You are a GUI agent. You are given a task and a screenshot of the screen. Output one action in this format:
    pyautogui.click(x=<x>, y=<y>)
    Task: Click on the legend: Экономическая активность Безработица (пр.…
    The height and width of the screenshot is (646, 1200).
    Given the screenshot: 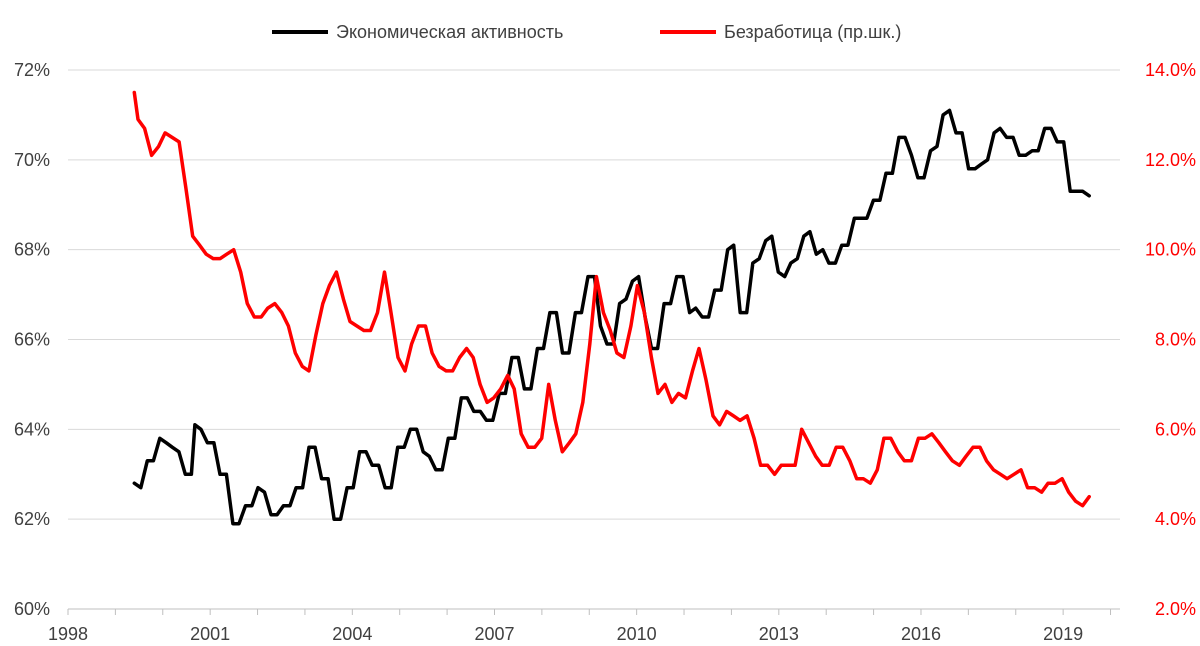 What is the action you would take?
    pyautogui.click(x=586, y=32)
    